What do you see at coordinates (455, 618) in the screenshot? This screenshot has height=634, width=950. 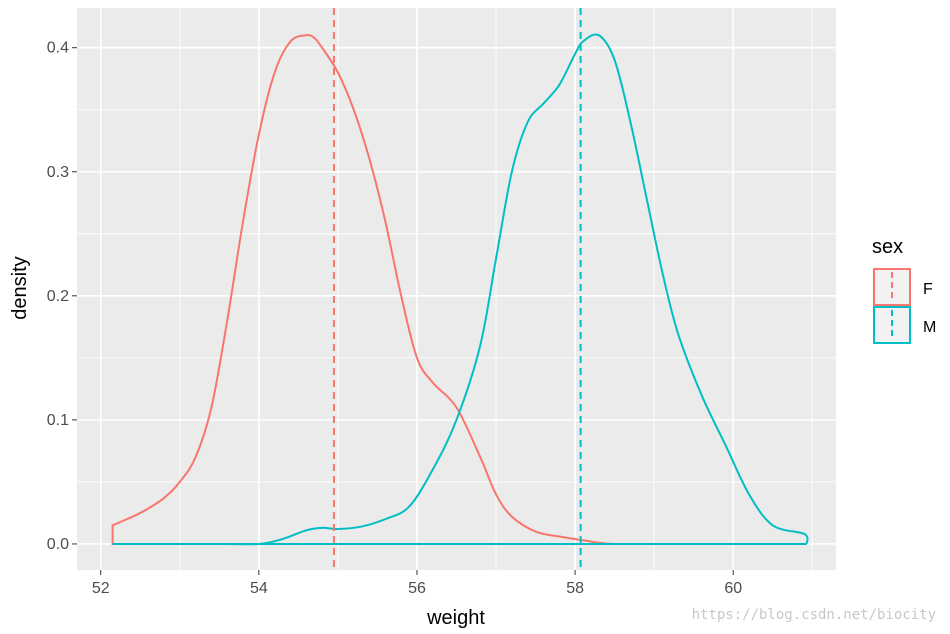 I see `x-axis-title: weight` at bounding box center [455, 618].